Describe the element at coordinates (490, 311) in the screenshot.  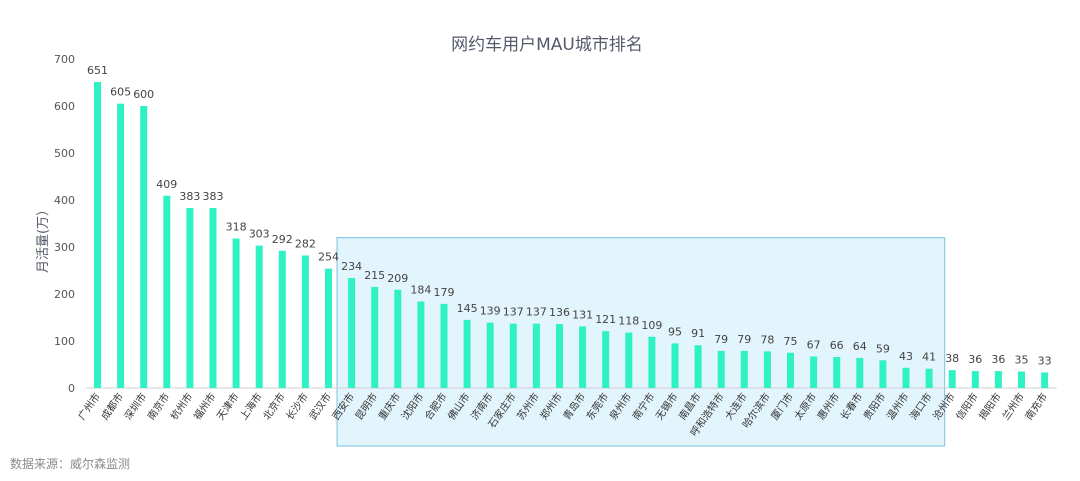
I see `bar-value-label: 139` at that location.